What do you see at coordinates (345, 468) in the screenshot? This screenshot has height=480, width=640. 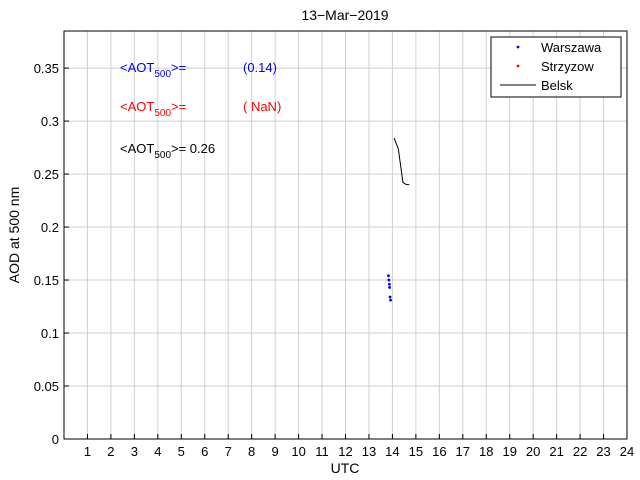 I see `x-axis-label: UTC` at bounding box center [345, 468].